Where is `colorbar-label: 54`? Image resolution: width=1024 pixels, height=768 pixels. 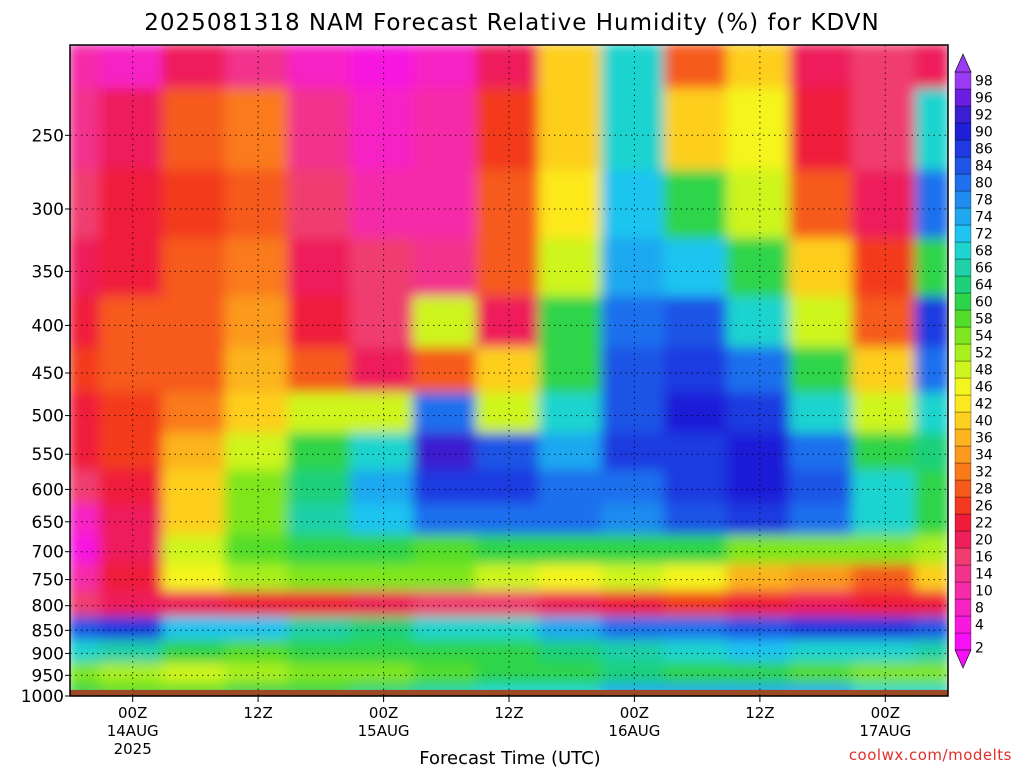 colorbar-label: 54 is located at coordinates (984, 337).